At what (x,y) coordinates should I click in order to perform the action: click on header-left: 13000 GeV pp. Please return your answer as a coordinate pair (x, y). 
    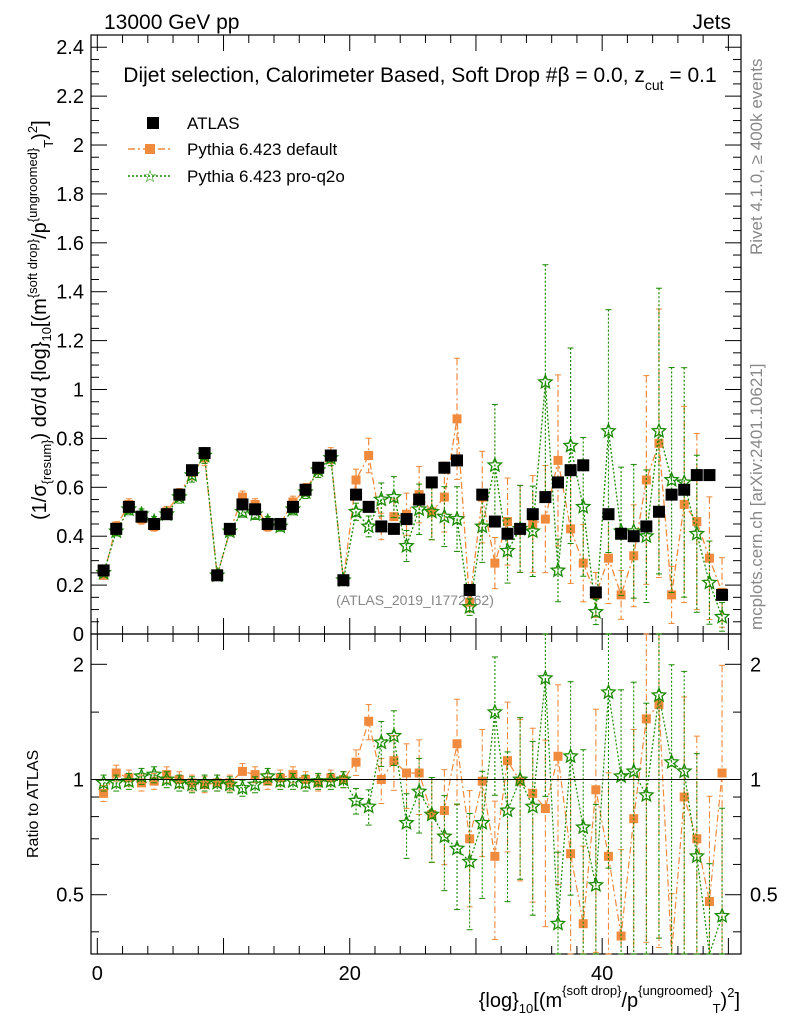
    Looking at the image, I should click on (171, 22).